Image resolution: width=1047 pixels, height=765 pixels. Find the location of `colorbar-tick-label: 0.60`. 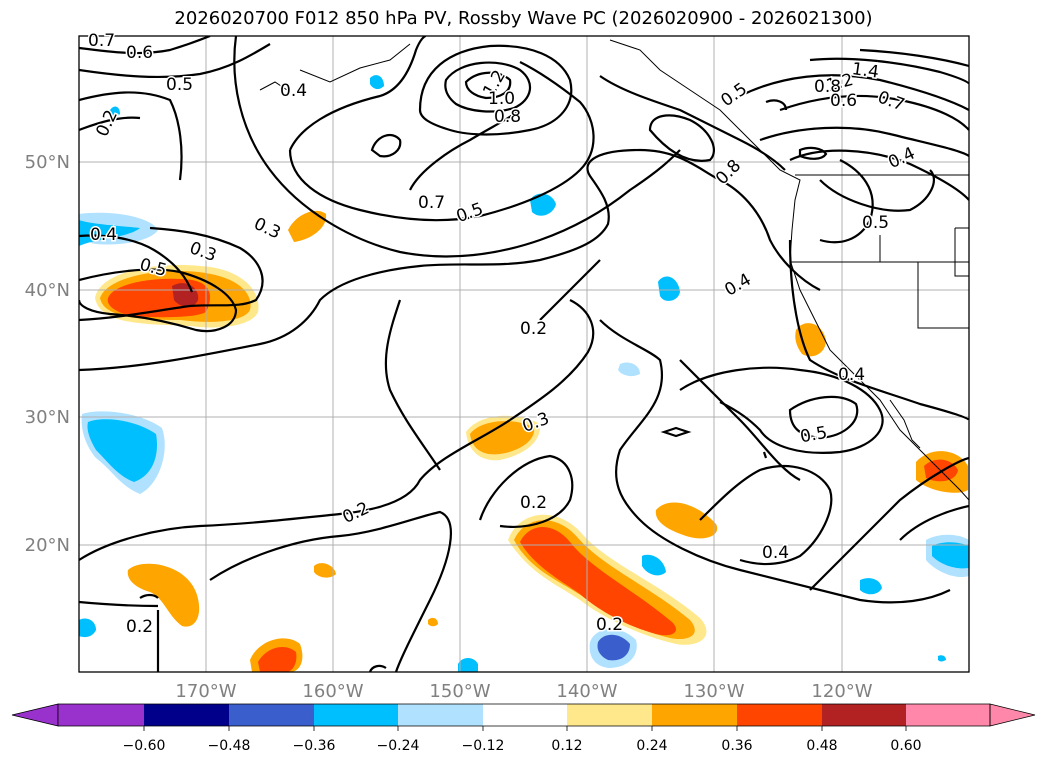

colorbar-tick-label: 0.60 is located at coordinates (905, 746).